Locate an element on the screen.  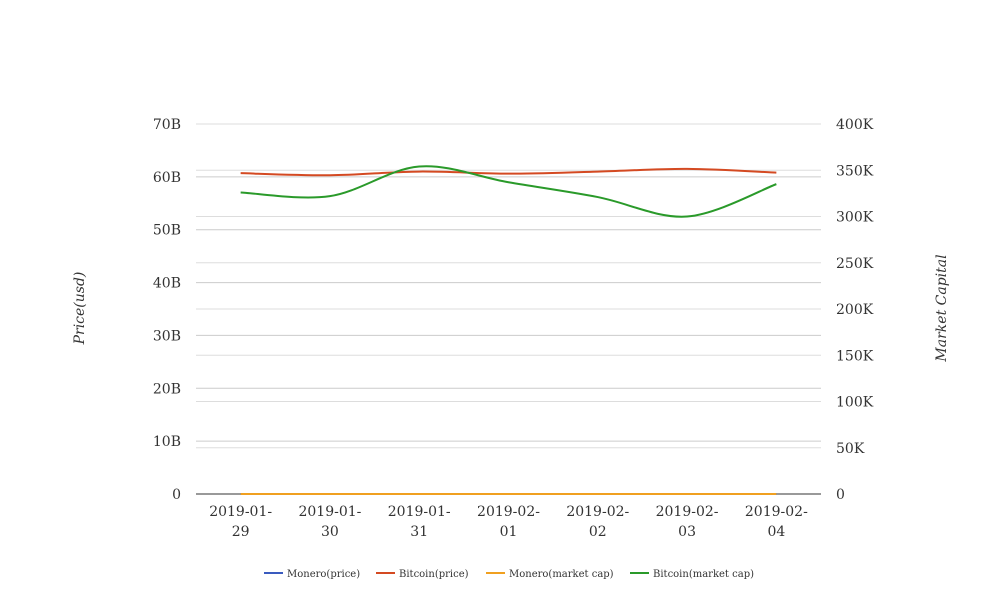
left-tick-label: 70B is located at coordinates (167, 125).